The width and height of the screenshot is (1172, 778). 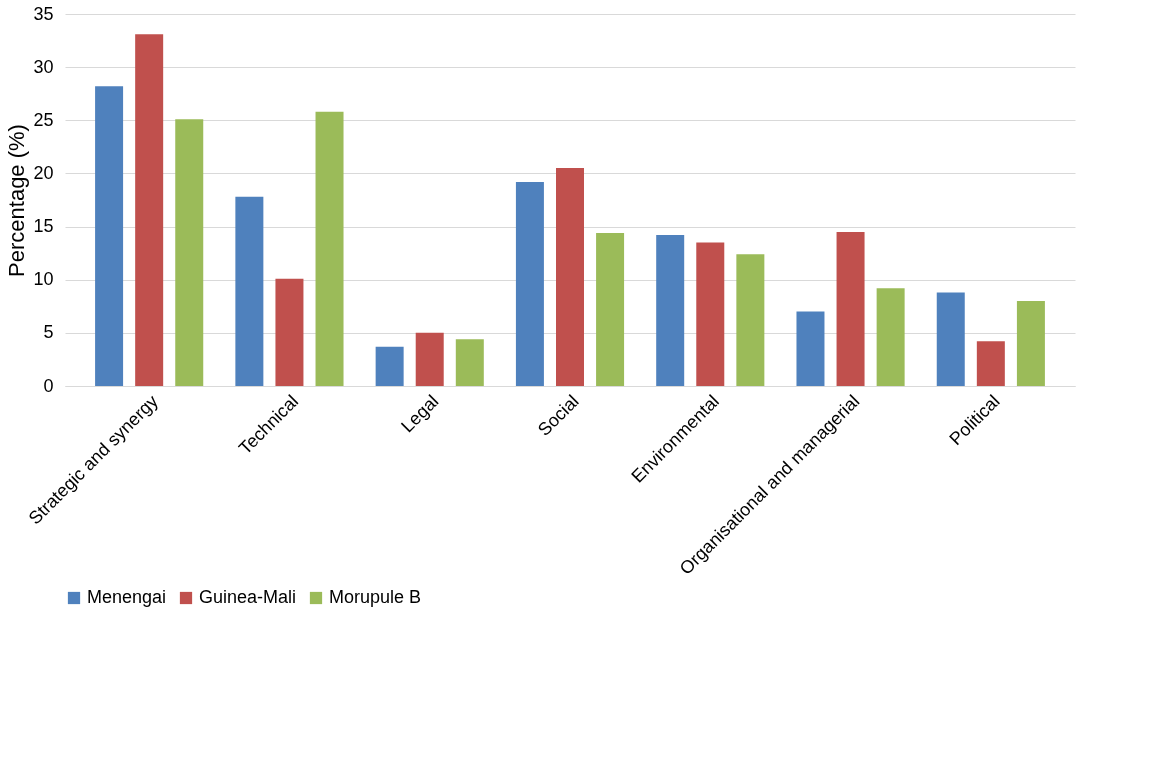 What do you see at coordinates (17, 200) in the screenshot?
I see `y-axis-title: Percentage (%)` at bounding box center [17, 200].